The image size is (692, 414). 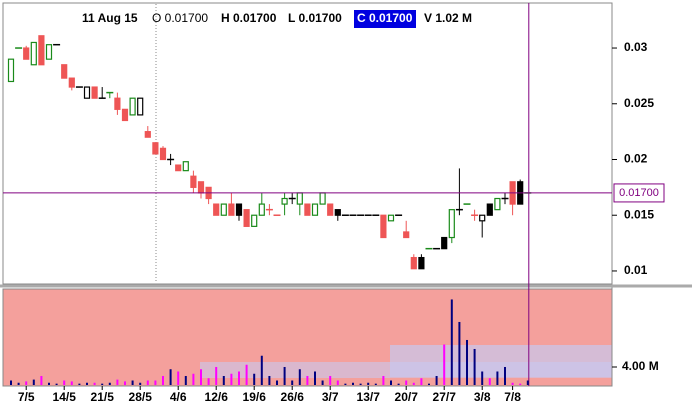 I want to click on header-close: C 0.01700, so click(x=385, y=18).